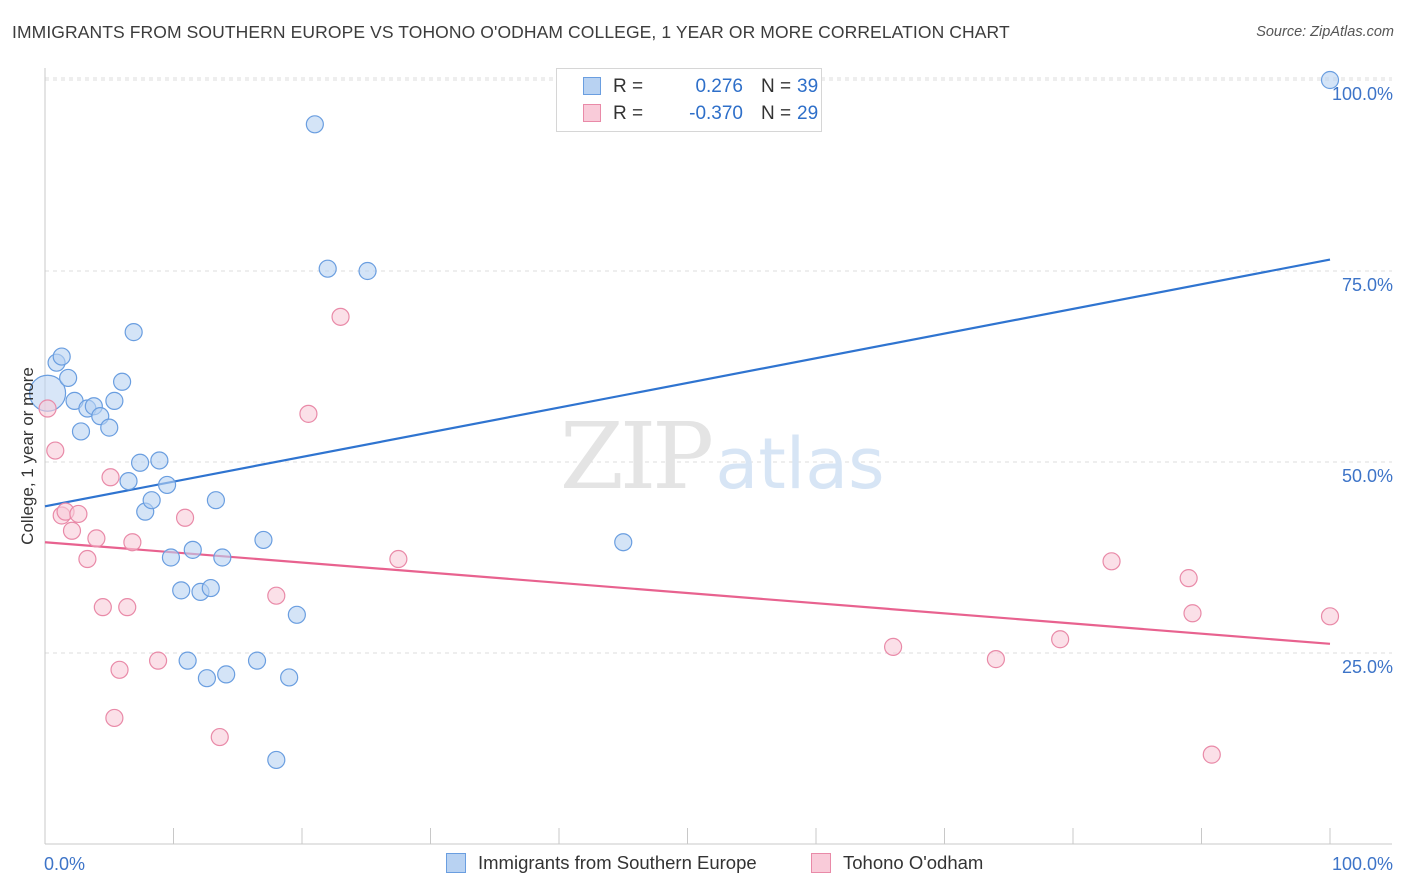  Describe the element at coordinates (719, 86) in the screenshot. I see `legend-r-value: 0.276` at that location.